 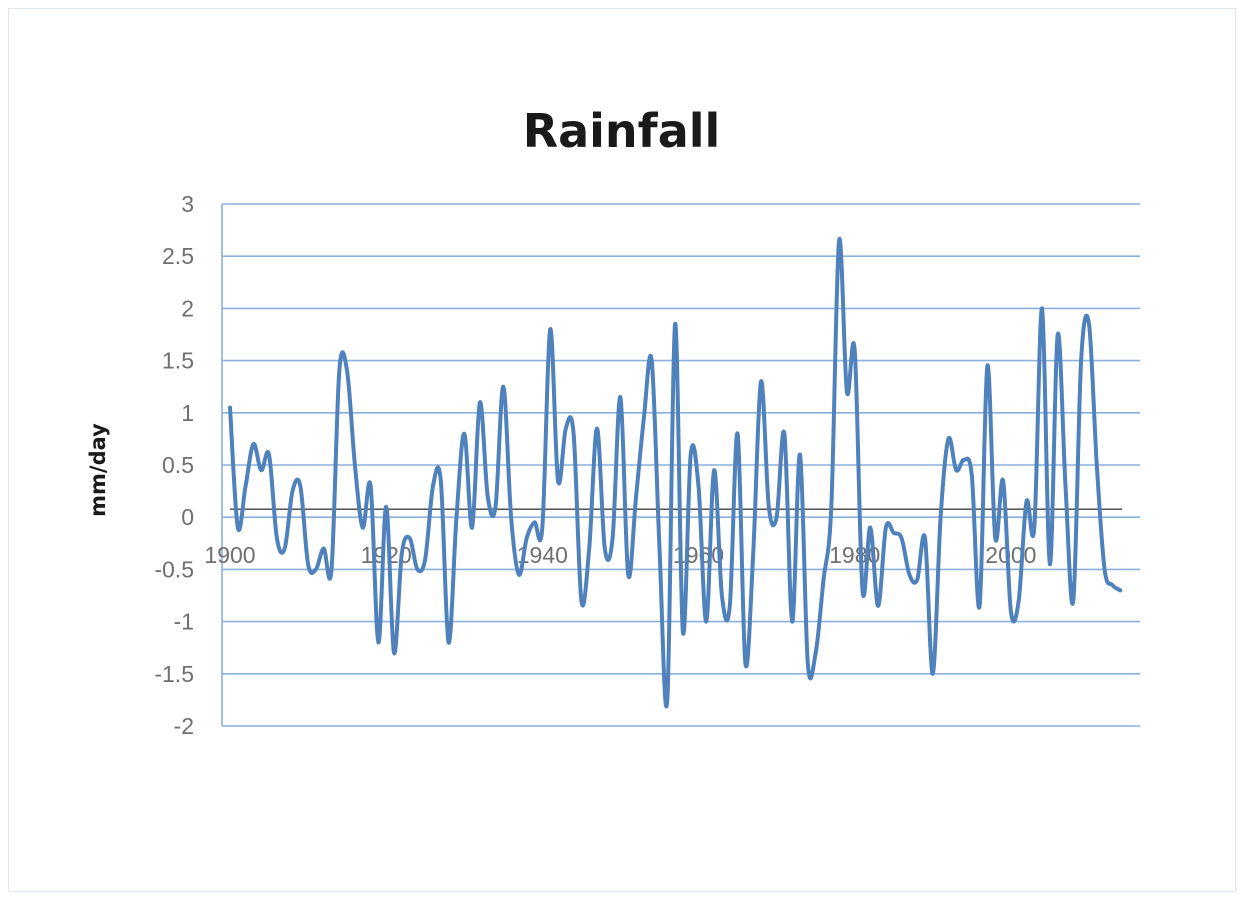 I want to click on y-tick-label: 2, so click(x=187, y=308).